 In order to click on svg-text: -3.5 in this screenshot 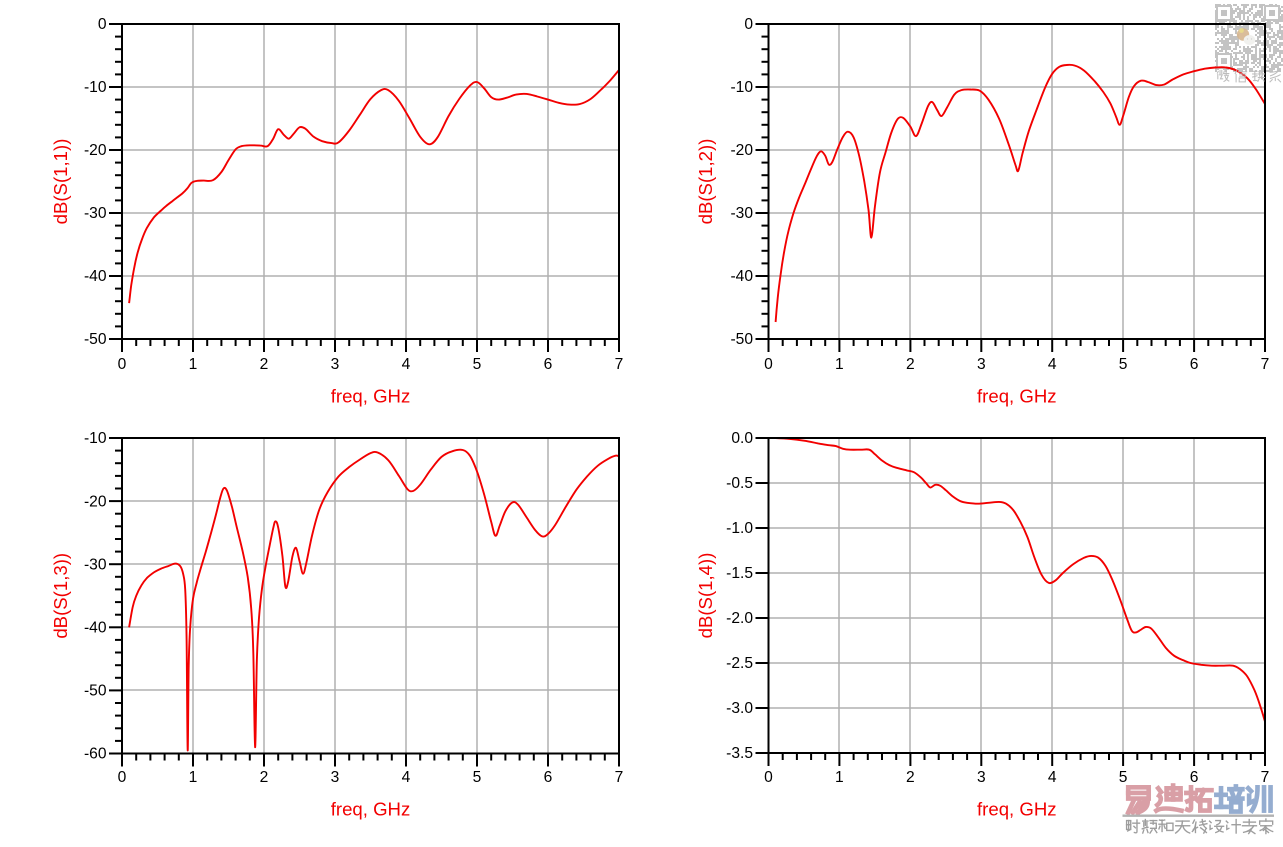, I will do `click(739, 753)`.